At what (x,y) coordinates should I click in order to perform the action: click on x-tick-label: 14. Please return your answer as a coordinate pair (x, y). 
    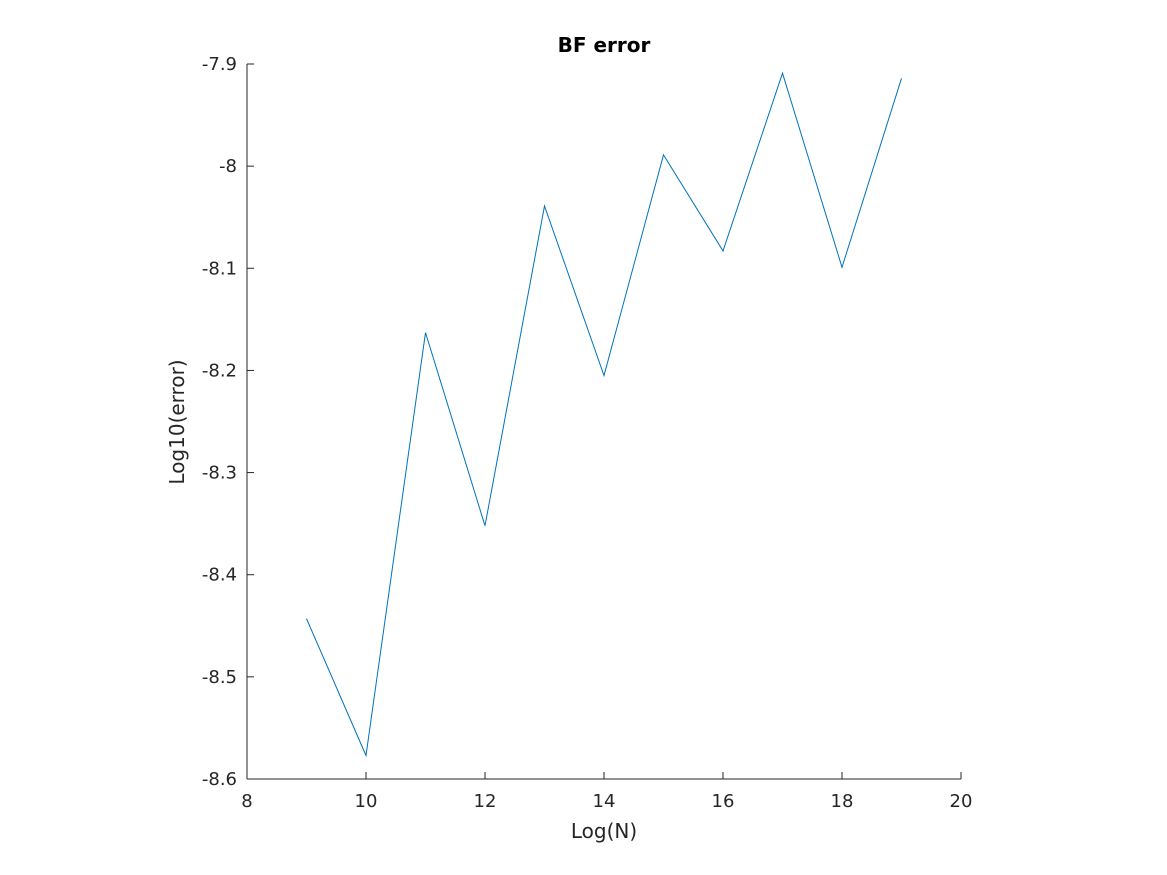
    Looking at the image, I should click on (604, 801).